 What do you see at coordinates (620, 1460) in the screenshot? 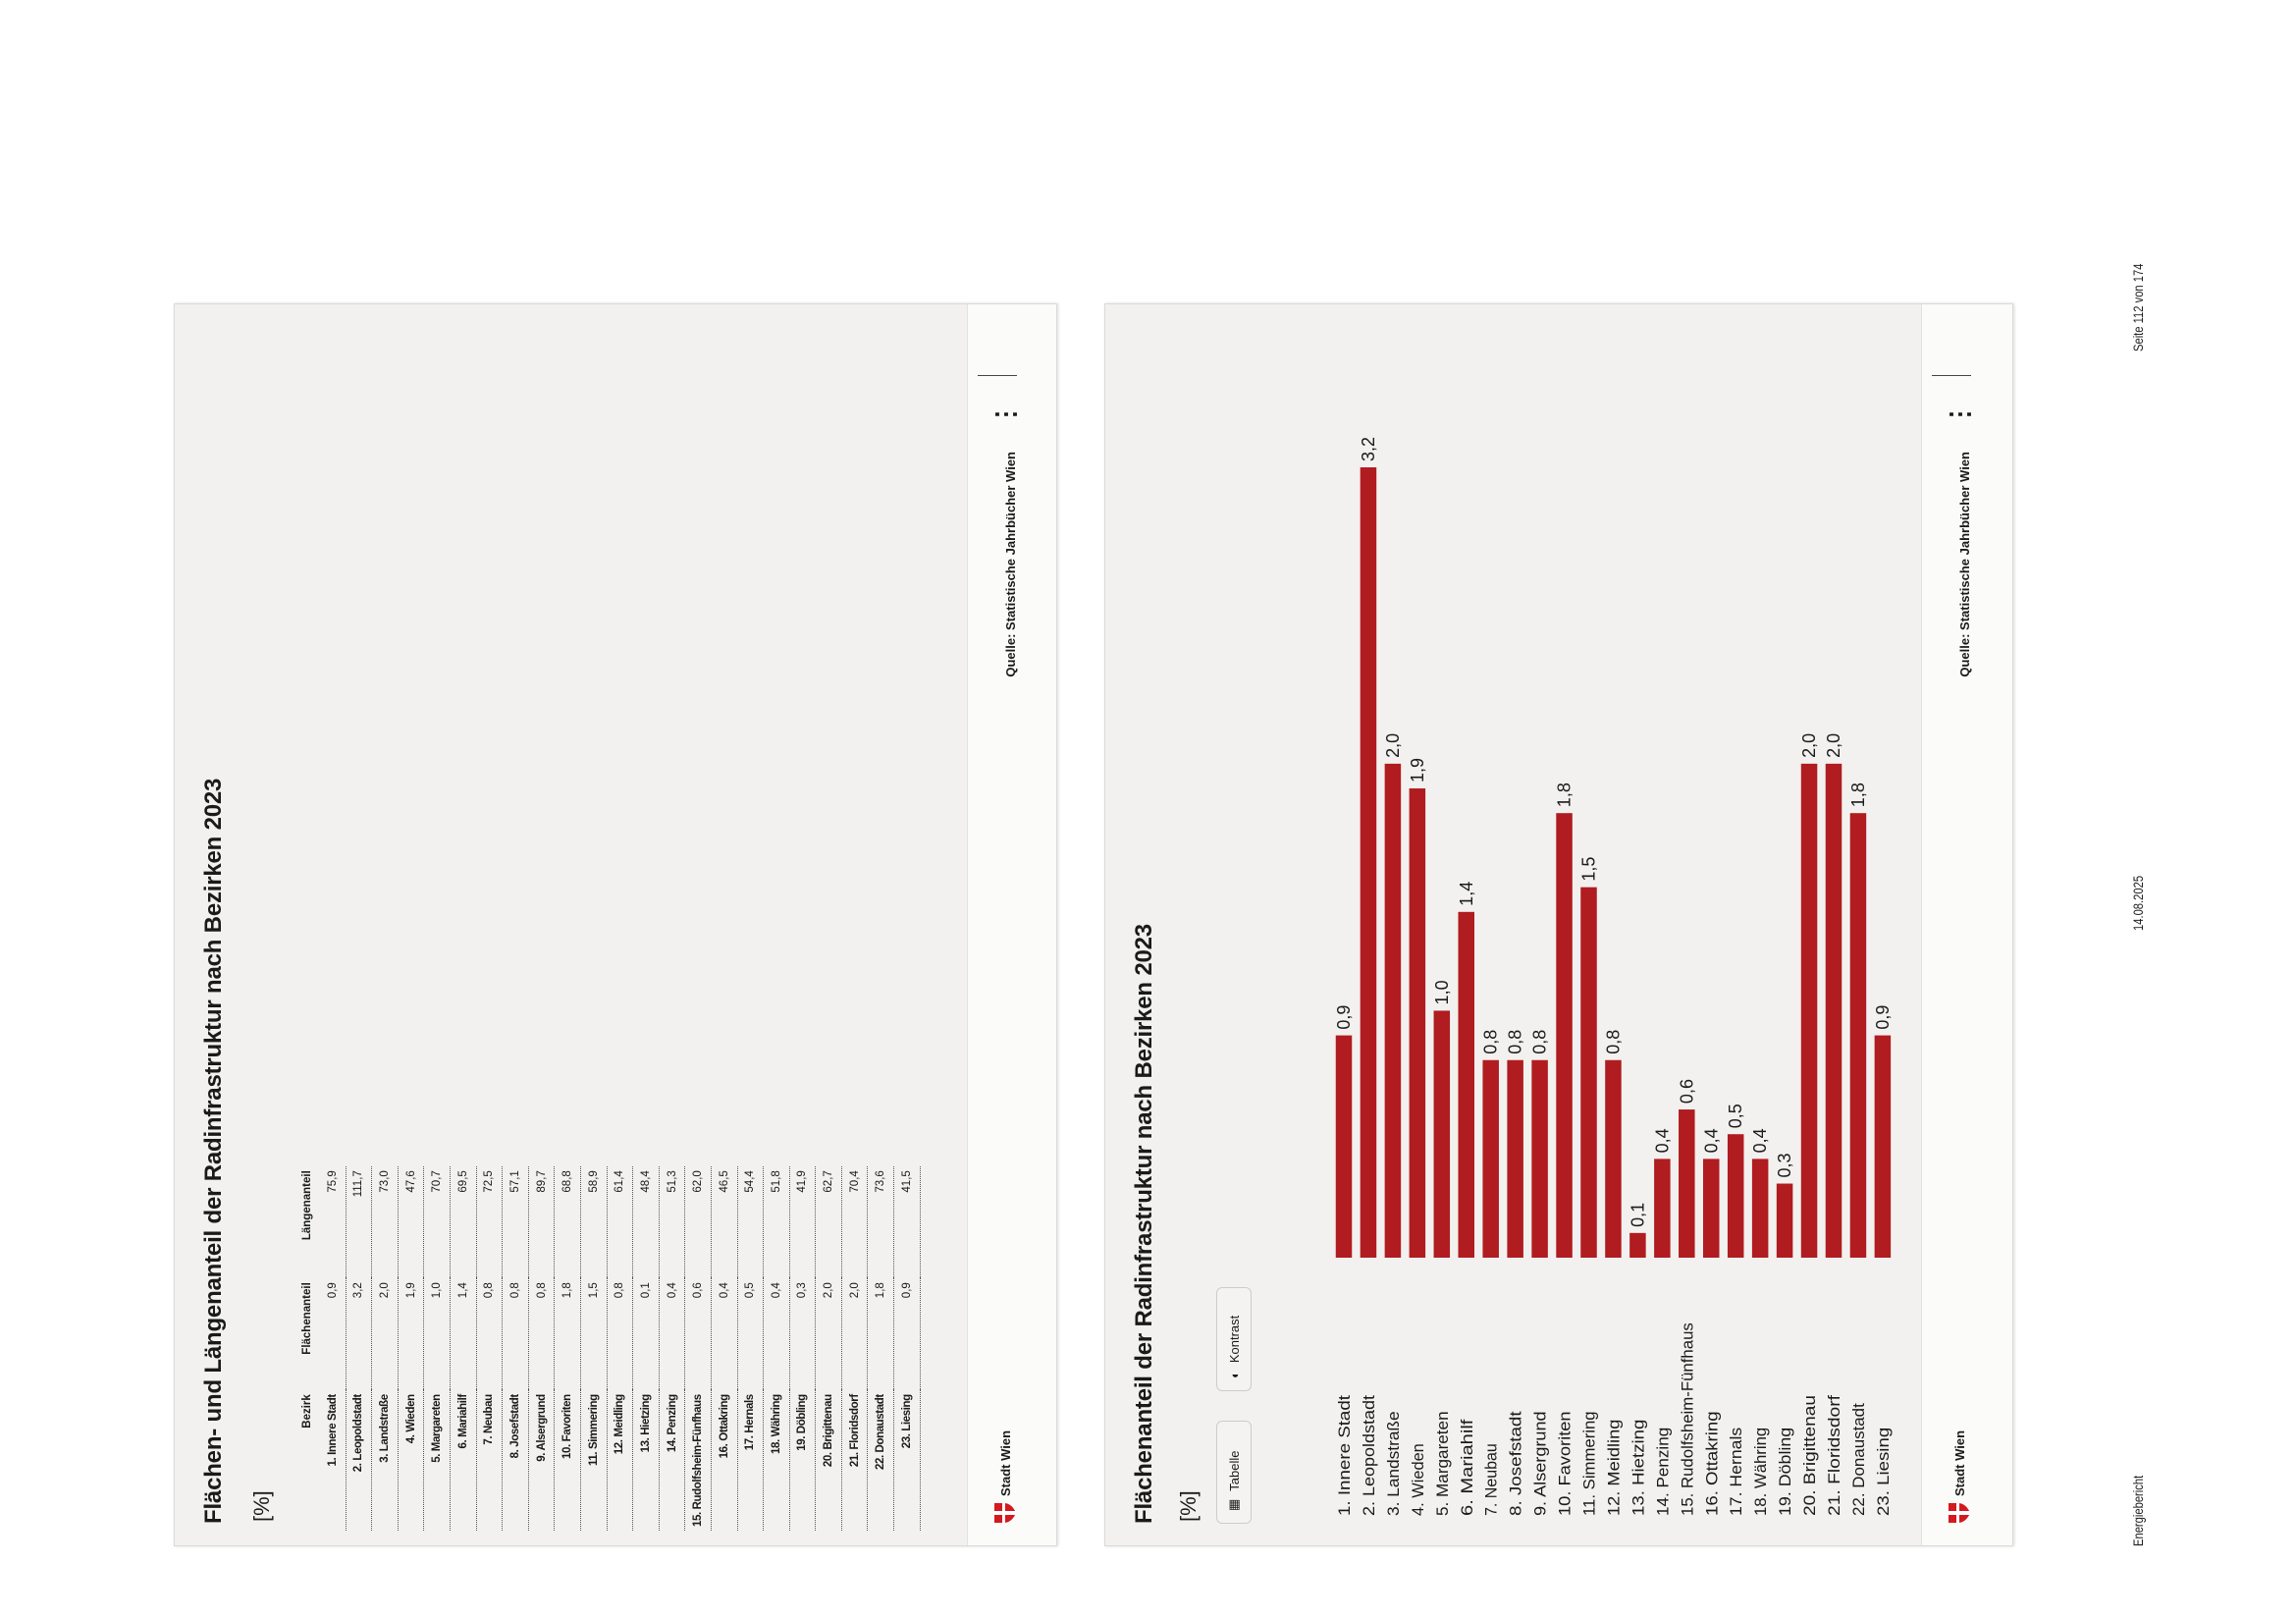
I see `district-cell: 12. Meidling` at bounding box center [620, 1460].